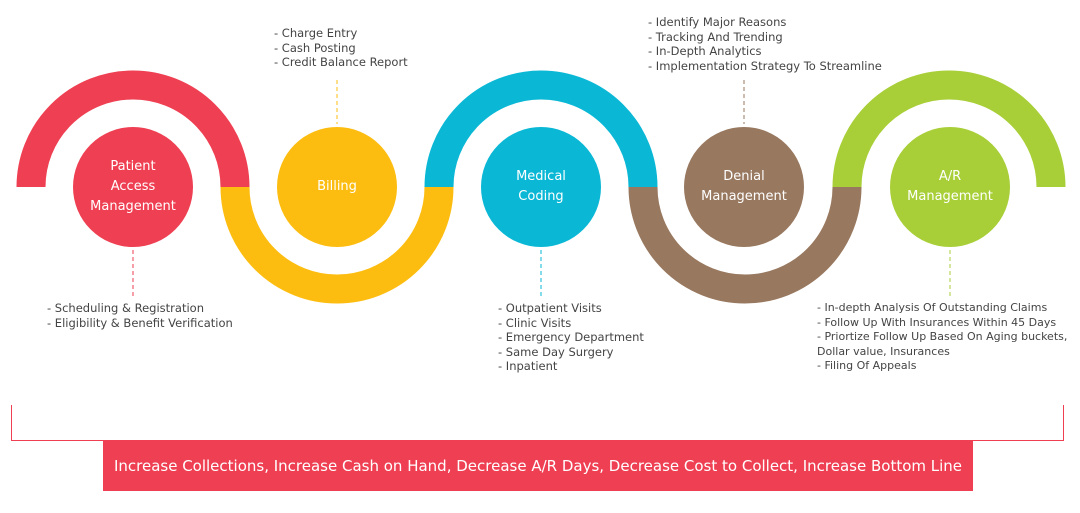  Describe the element at coordinates (867, 366) in the screenshot. I see `note-item: - Filing Of Appeals` at that location.